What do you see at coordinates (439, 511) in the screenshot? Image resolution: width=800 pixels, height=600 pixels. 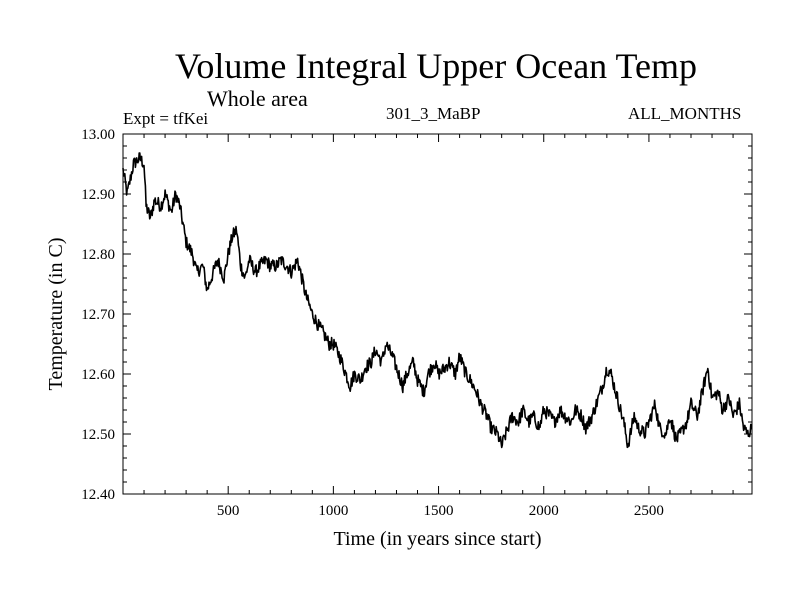 I see `x-tick-label: 1500` at bounding box center [439, 511].